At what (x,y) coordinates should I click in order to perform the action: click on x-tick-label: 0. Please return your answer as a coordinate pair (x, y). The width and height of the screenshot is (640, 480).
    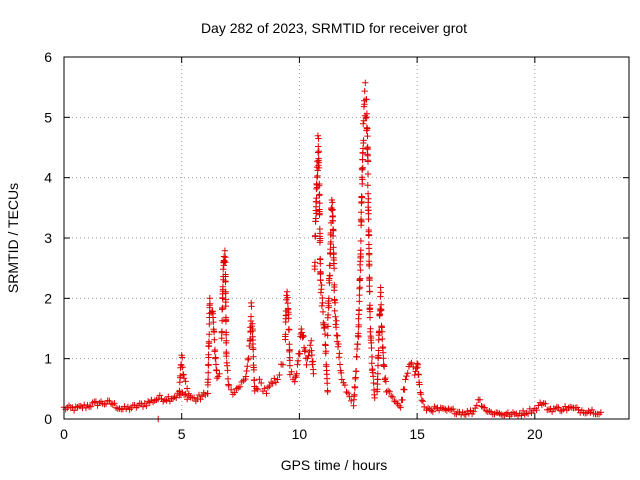
    Looking at the image, I should click on (64, 434).